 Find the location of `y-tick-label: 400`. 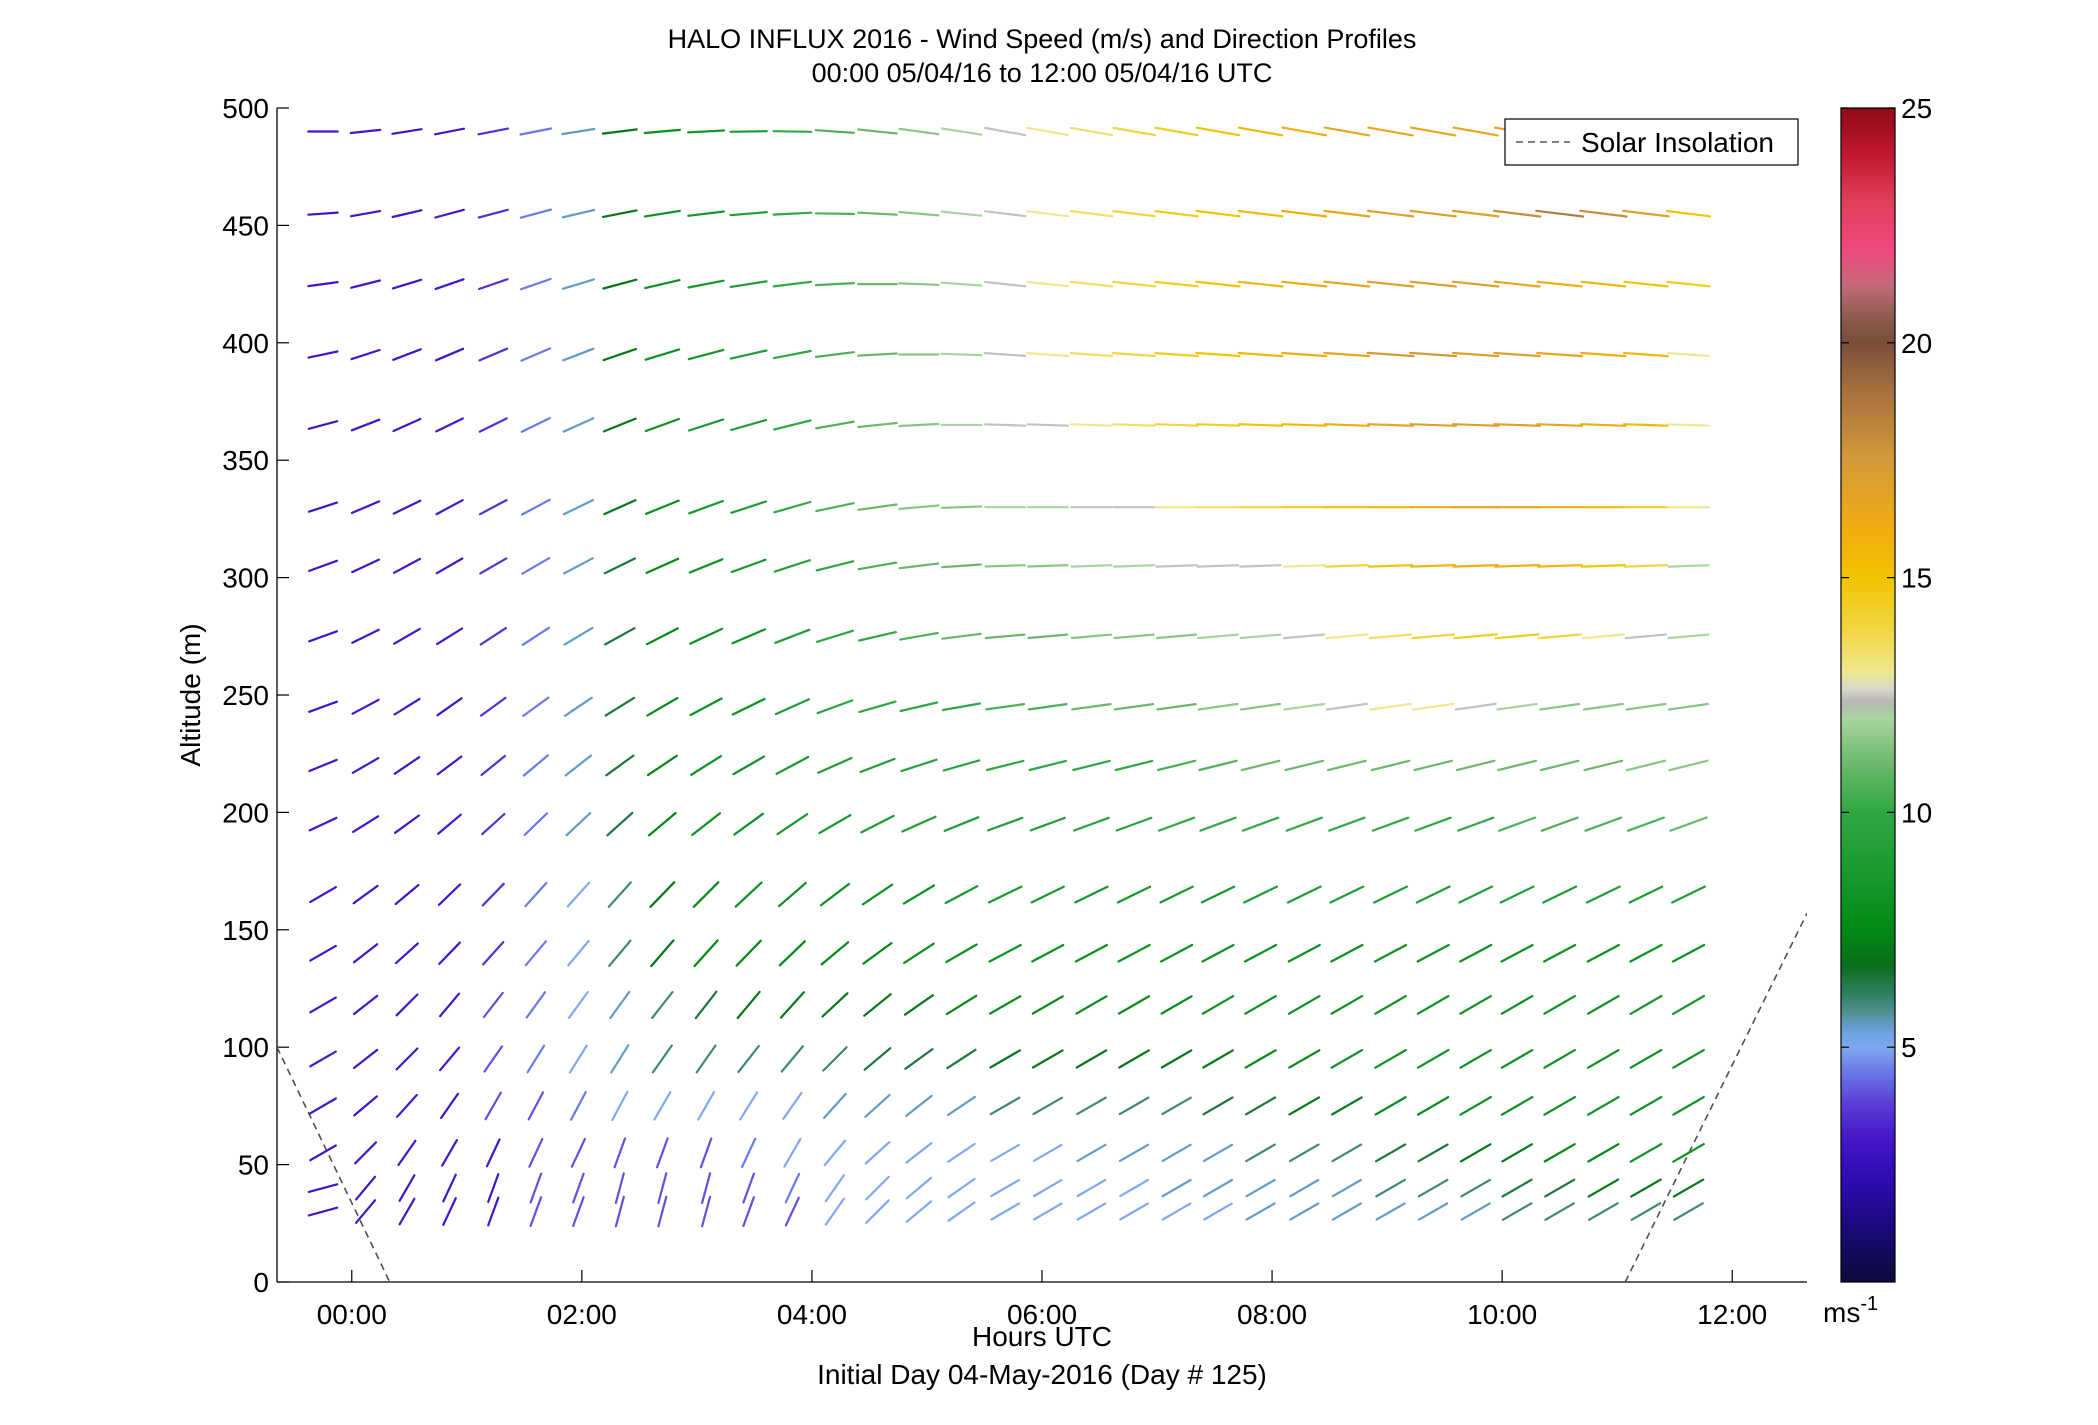

y-tick-label: 400 is located at coordinates (245, 343).